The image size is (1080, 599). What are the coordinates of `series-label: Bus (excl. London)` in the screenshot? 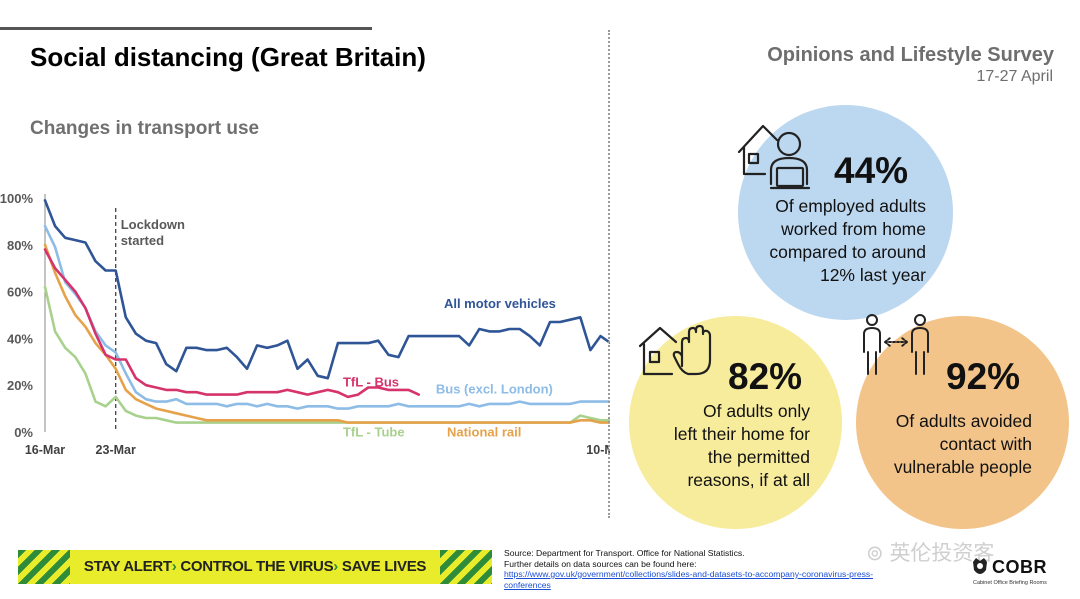 It's located at (494, 388).